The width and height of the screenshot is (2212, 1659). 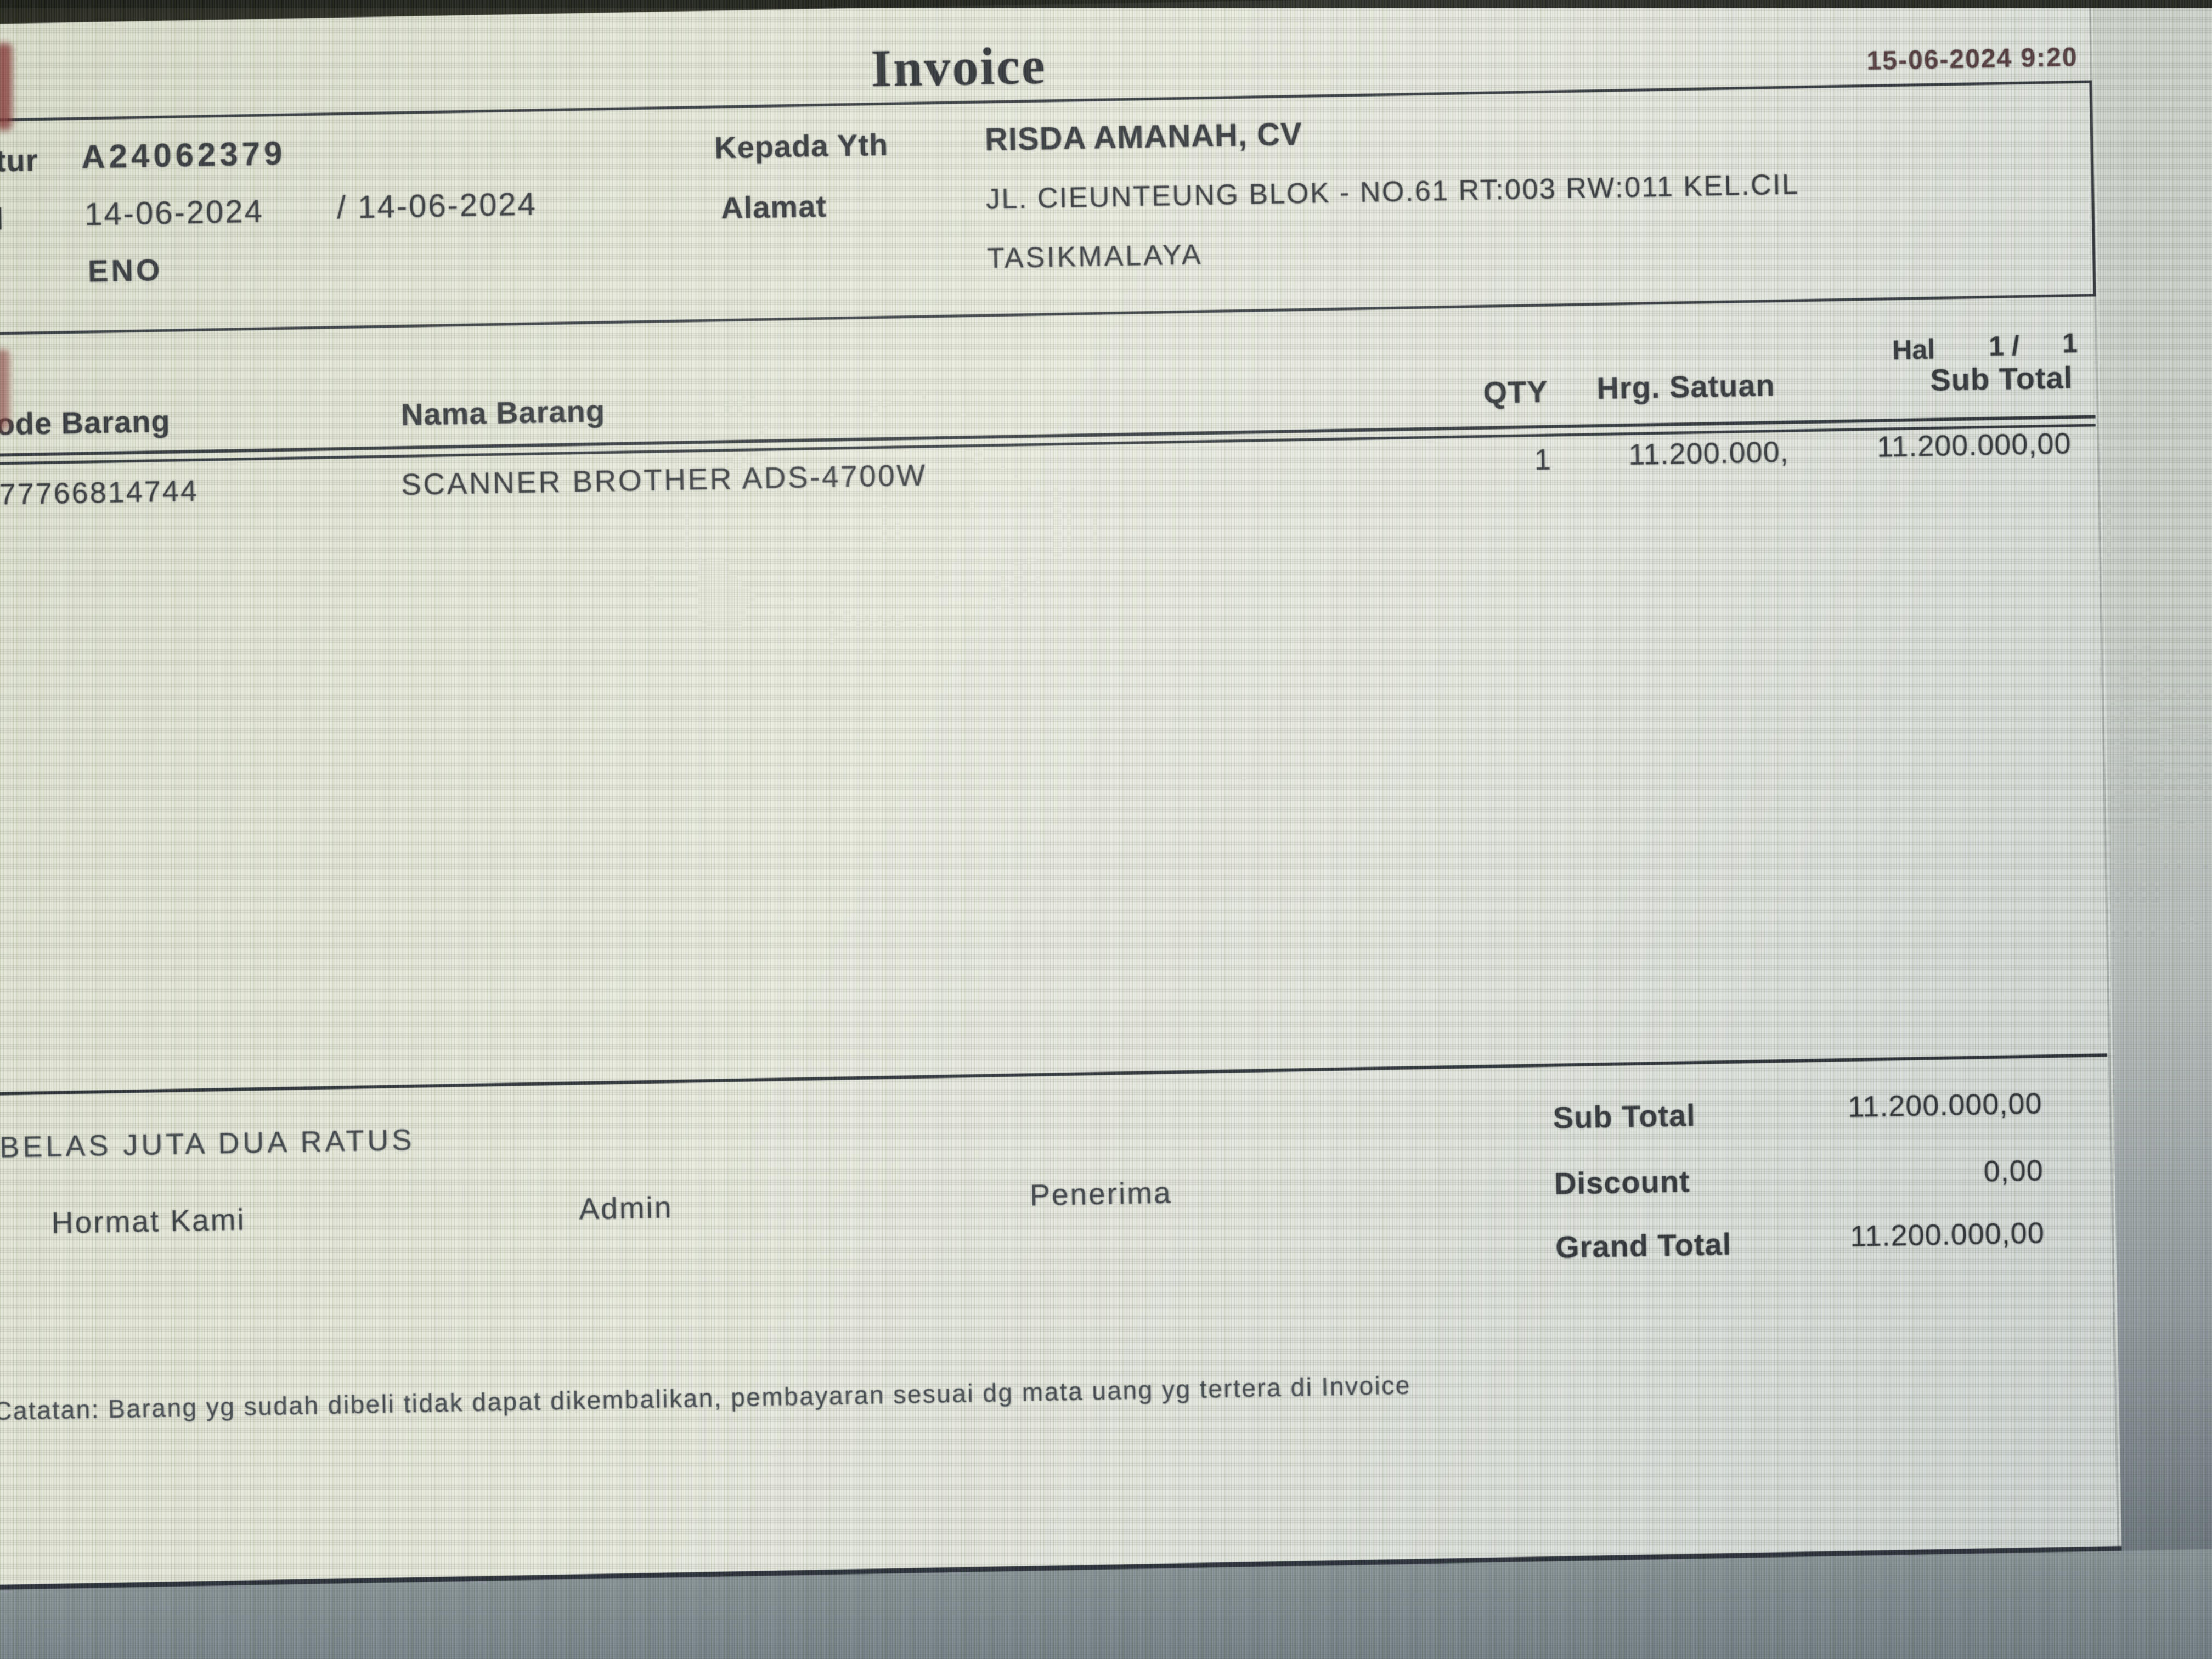 I want to click on signature-hormat-kami: Hormat Kami, so click(x=149, y=1221).